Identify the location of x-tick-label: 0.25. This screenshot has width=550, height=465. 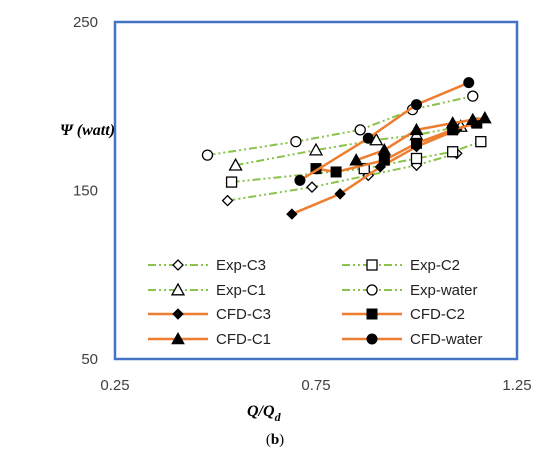
(114, 385).